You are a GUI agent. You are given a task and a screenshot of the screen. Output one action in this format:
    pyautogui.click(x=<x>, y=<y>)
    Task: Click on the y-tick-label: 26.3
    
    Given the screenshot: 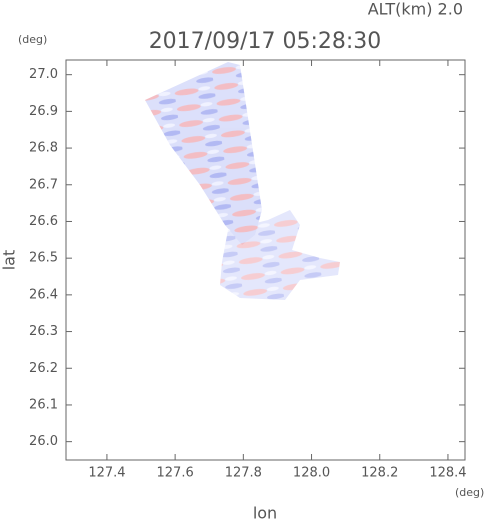 What is the action you would take?
    pyautogui.click(x=43, y=331)
    